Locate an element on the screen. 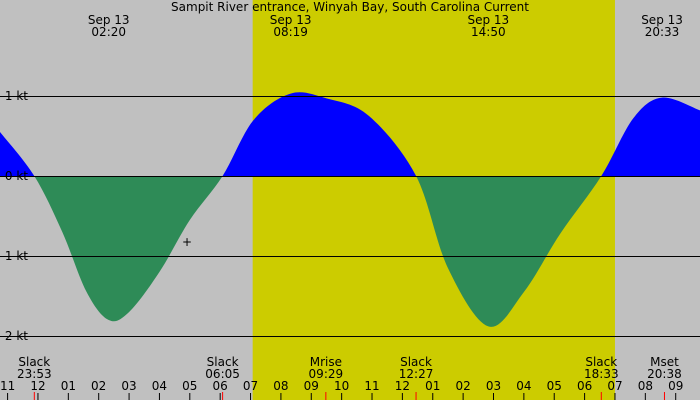 This screenshot has height=400, width=700. cursor-crosshair: + is located at coordinates (187, 242).